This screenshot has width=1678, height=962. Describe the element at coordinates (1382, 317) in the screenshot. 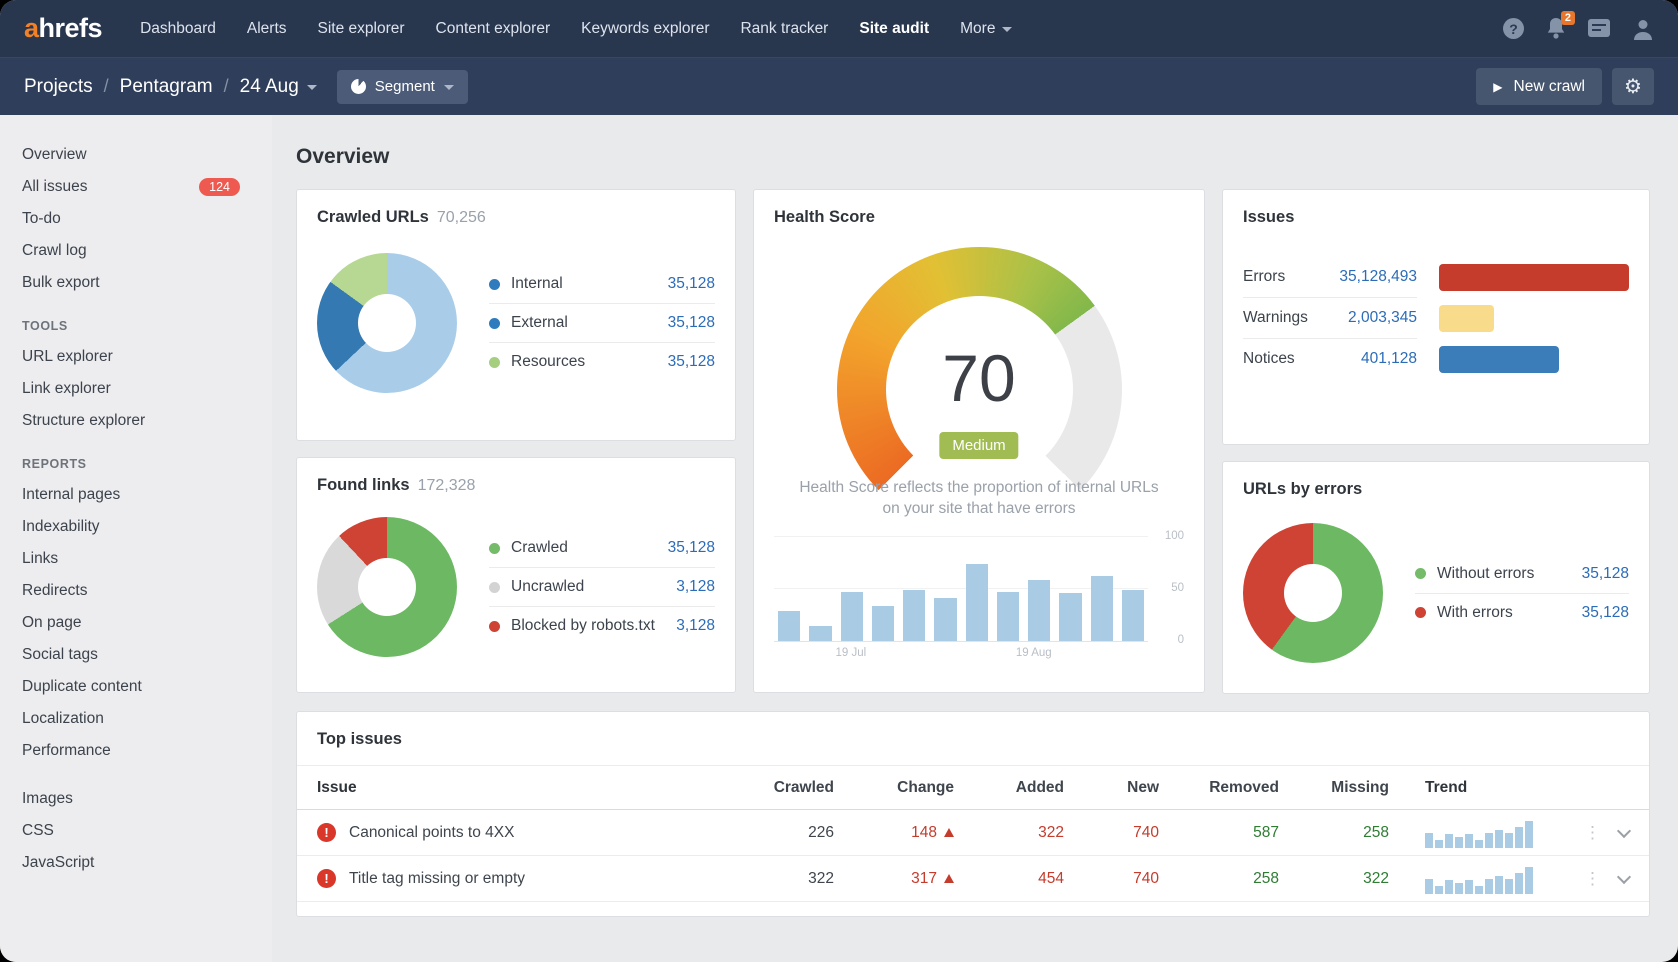

I see `issues-row-value-link: 2,003,345` at that location.